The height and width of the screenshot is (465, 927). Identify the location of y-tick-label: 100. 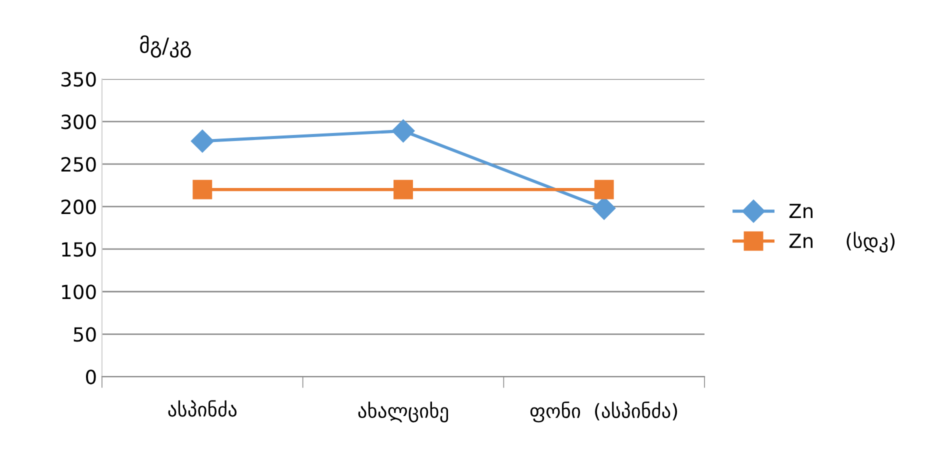
(79, 292).